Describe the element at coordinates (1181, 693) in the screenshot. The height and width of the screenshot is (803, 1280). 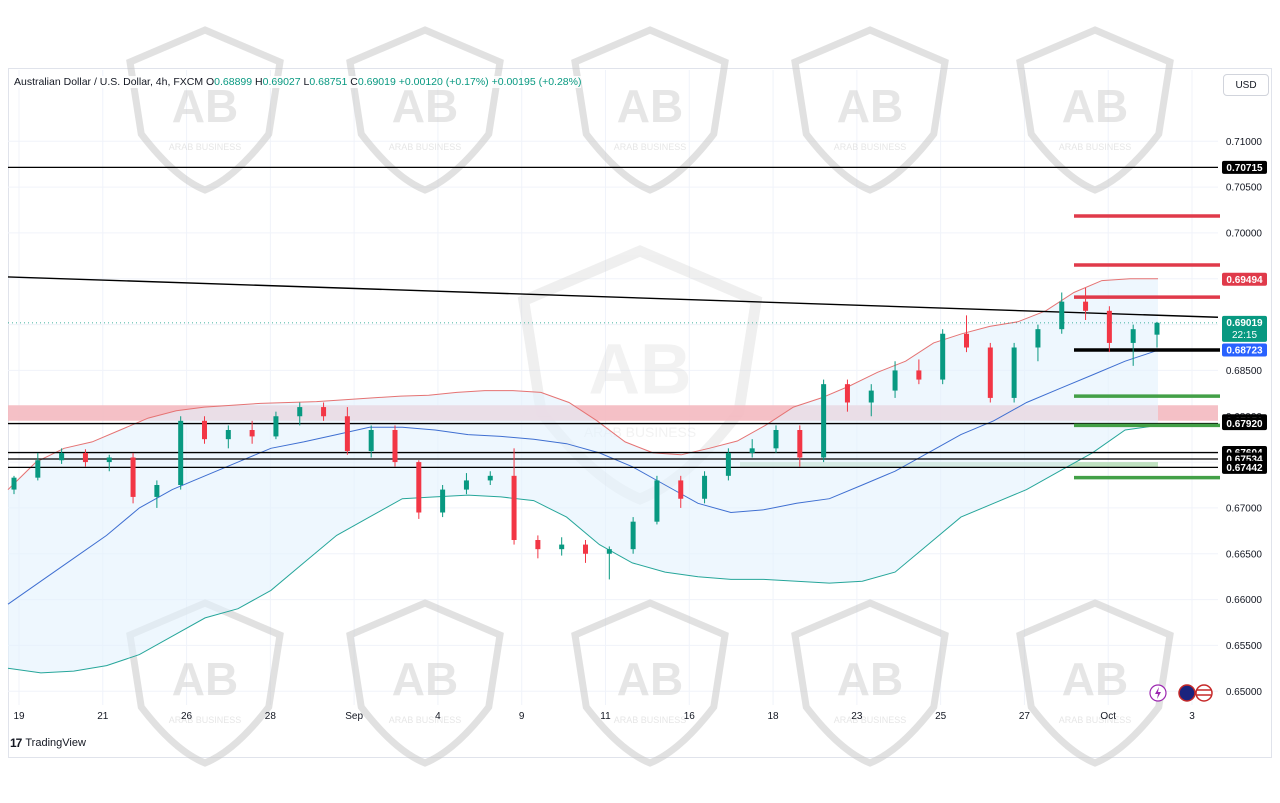
I see `event-icons` at that location.